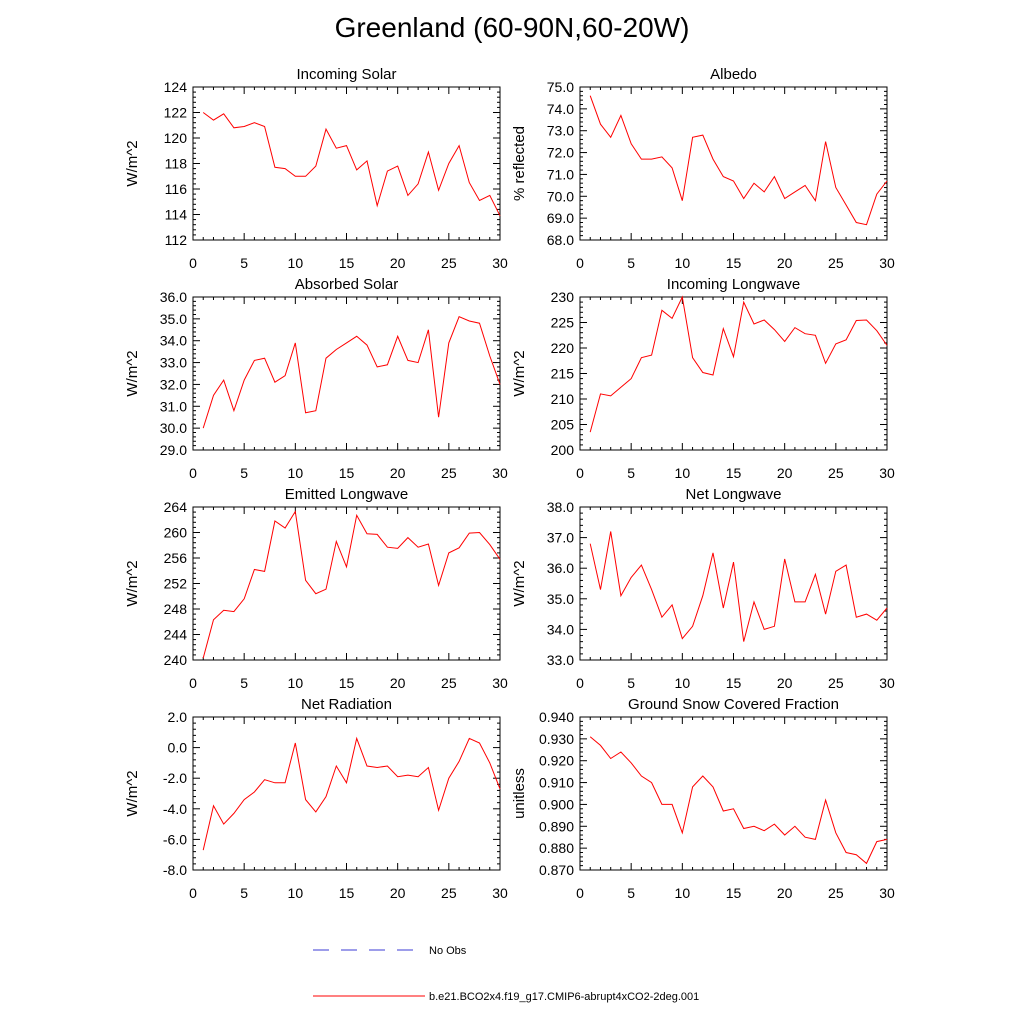 The width and height of the screenshot is (1024, 1024). What do you see at coordinates (176, 164) in the screenshot?
I see `y-tick-label: 118` at bounding box center [176, 164].